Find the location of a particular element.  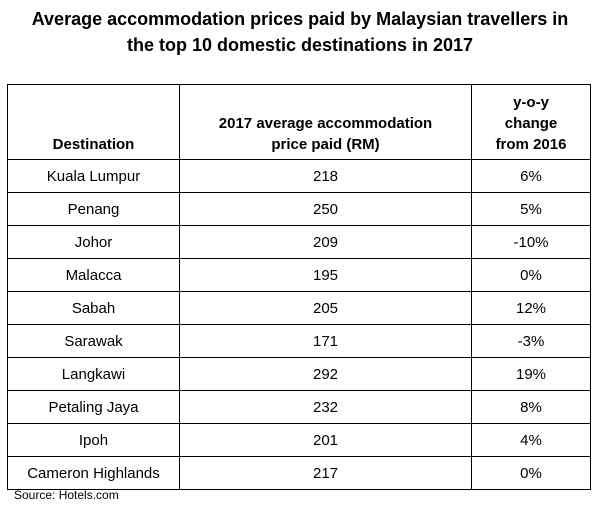

cell-yoy-change: 12% is located at coordinates (531, 308).